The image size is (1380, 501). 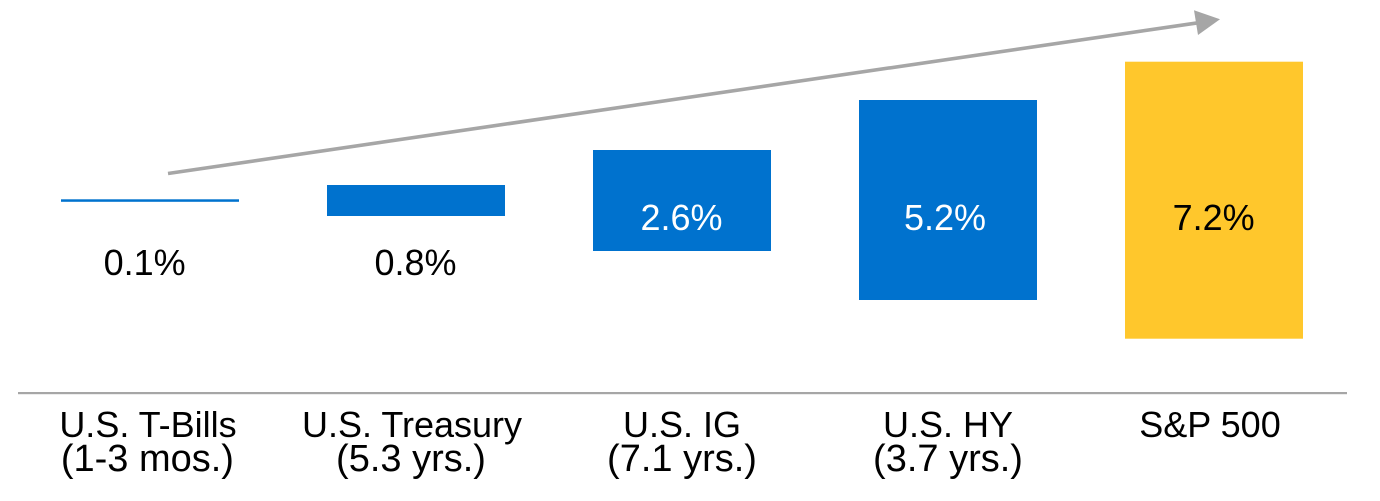 I want to click on svg-text: (3.7 yrs.), so click(x=948, y=459).